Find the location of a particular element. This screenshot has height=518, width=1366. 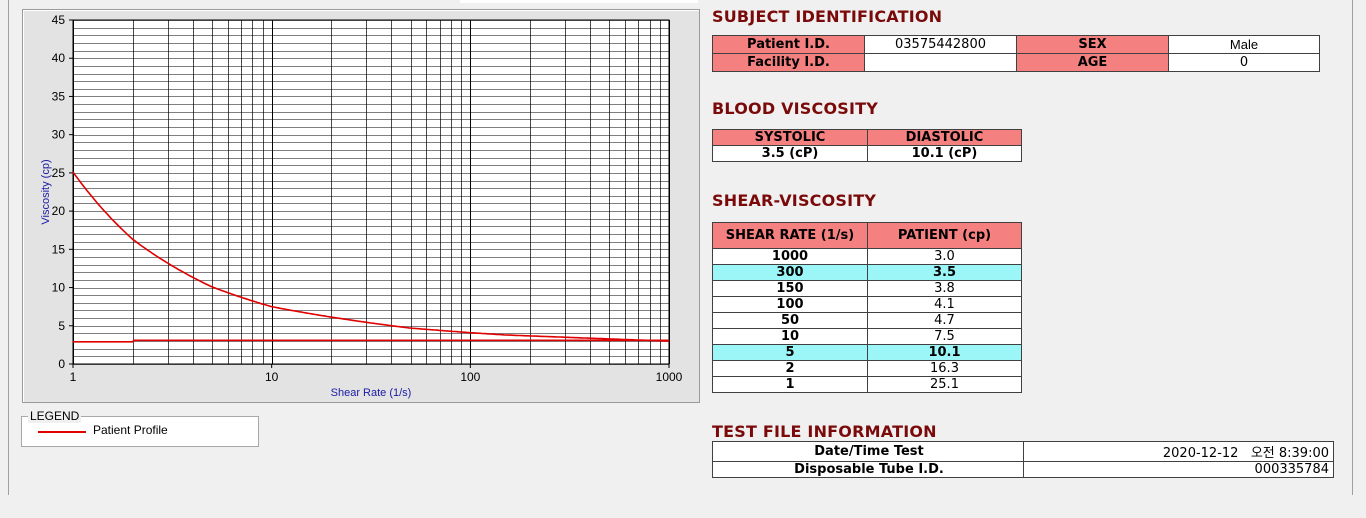

table-row: 1 25.1 is located at coordinates (867, 384).